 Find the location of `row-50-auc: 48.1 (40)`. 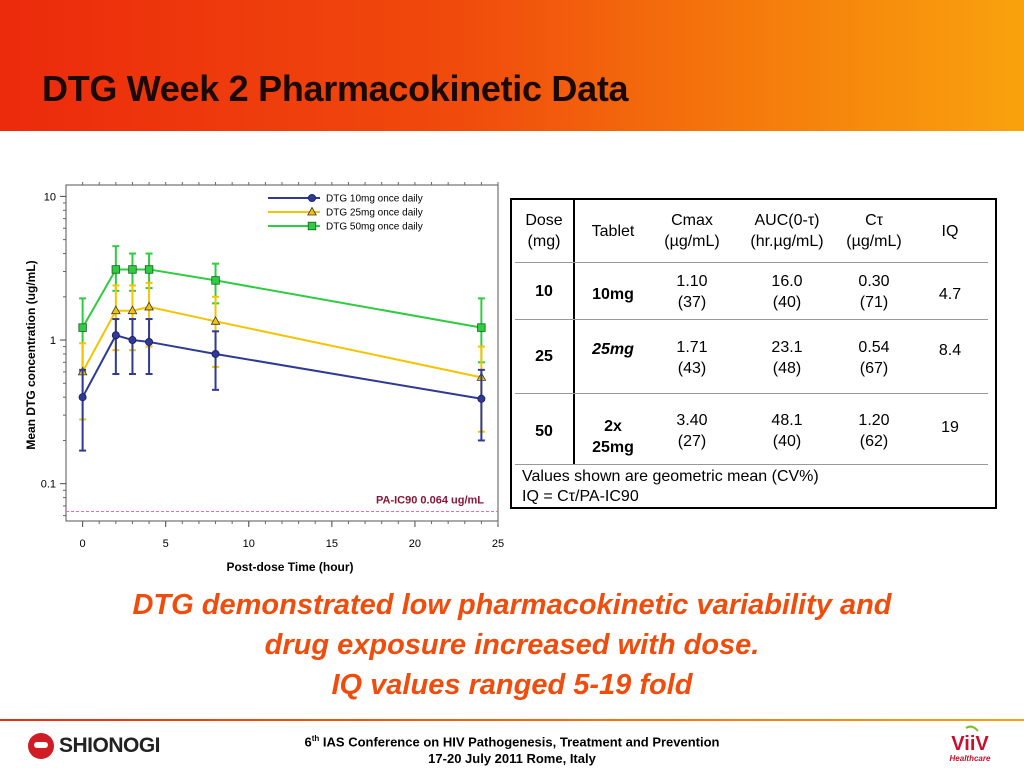

row-50-auc: 48.1 (40) is located at coordinates (787, 431).